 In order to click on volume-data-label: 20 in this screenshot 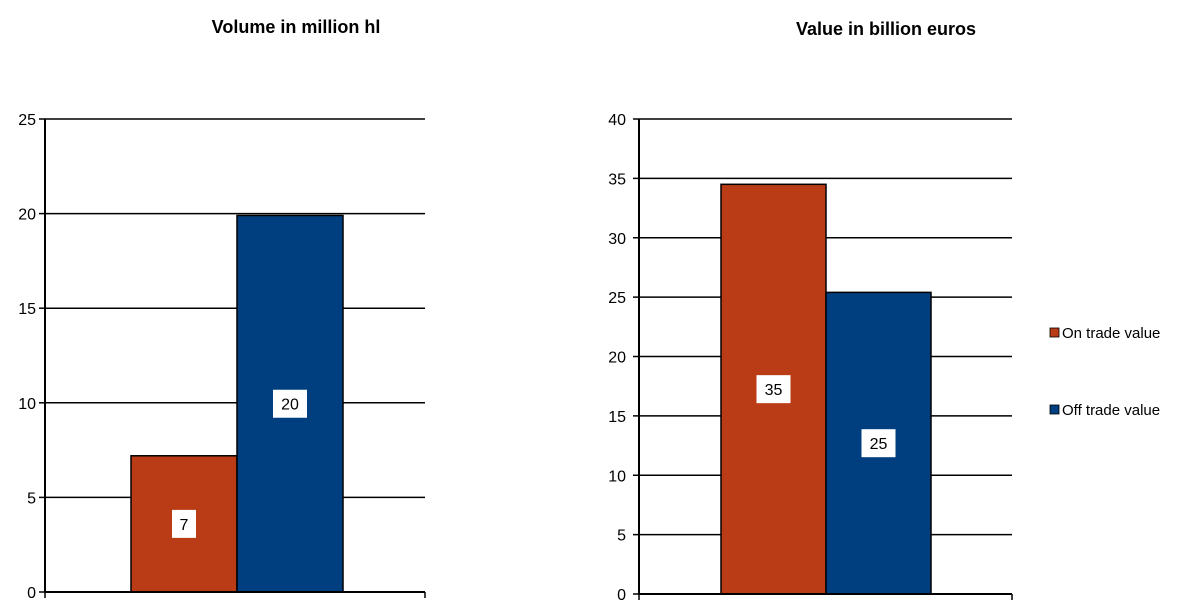, I will do `click(290, 405)`.